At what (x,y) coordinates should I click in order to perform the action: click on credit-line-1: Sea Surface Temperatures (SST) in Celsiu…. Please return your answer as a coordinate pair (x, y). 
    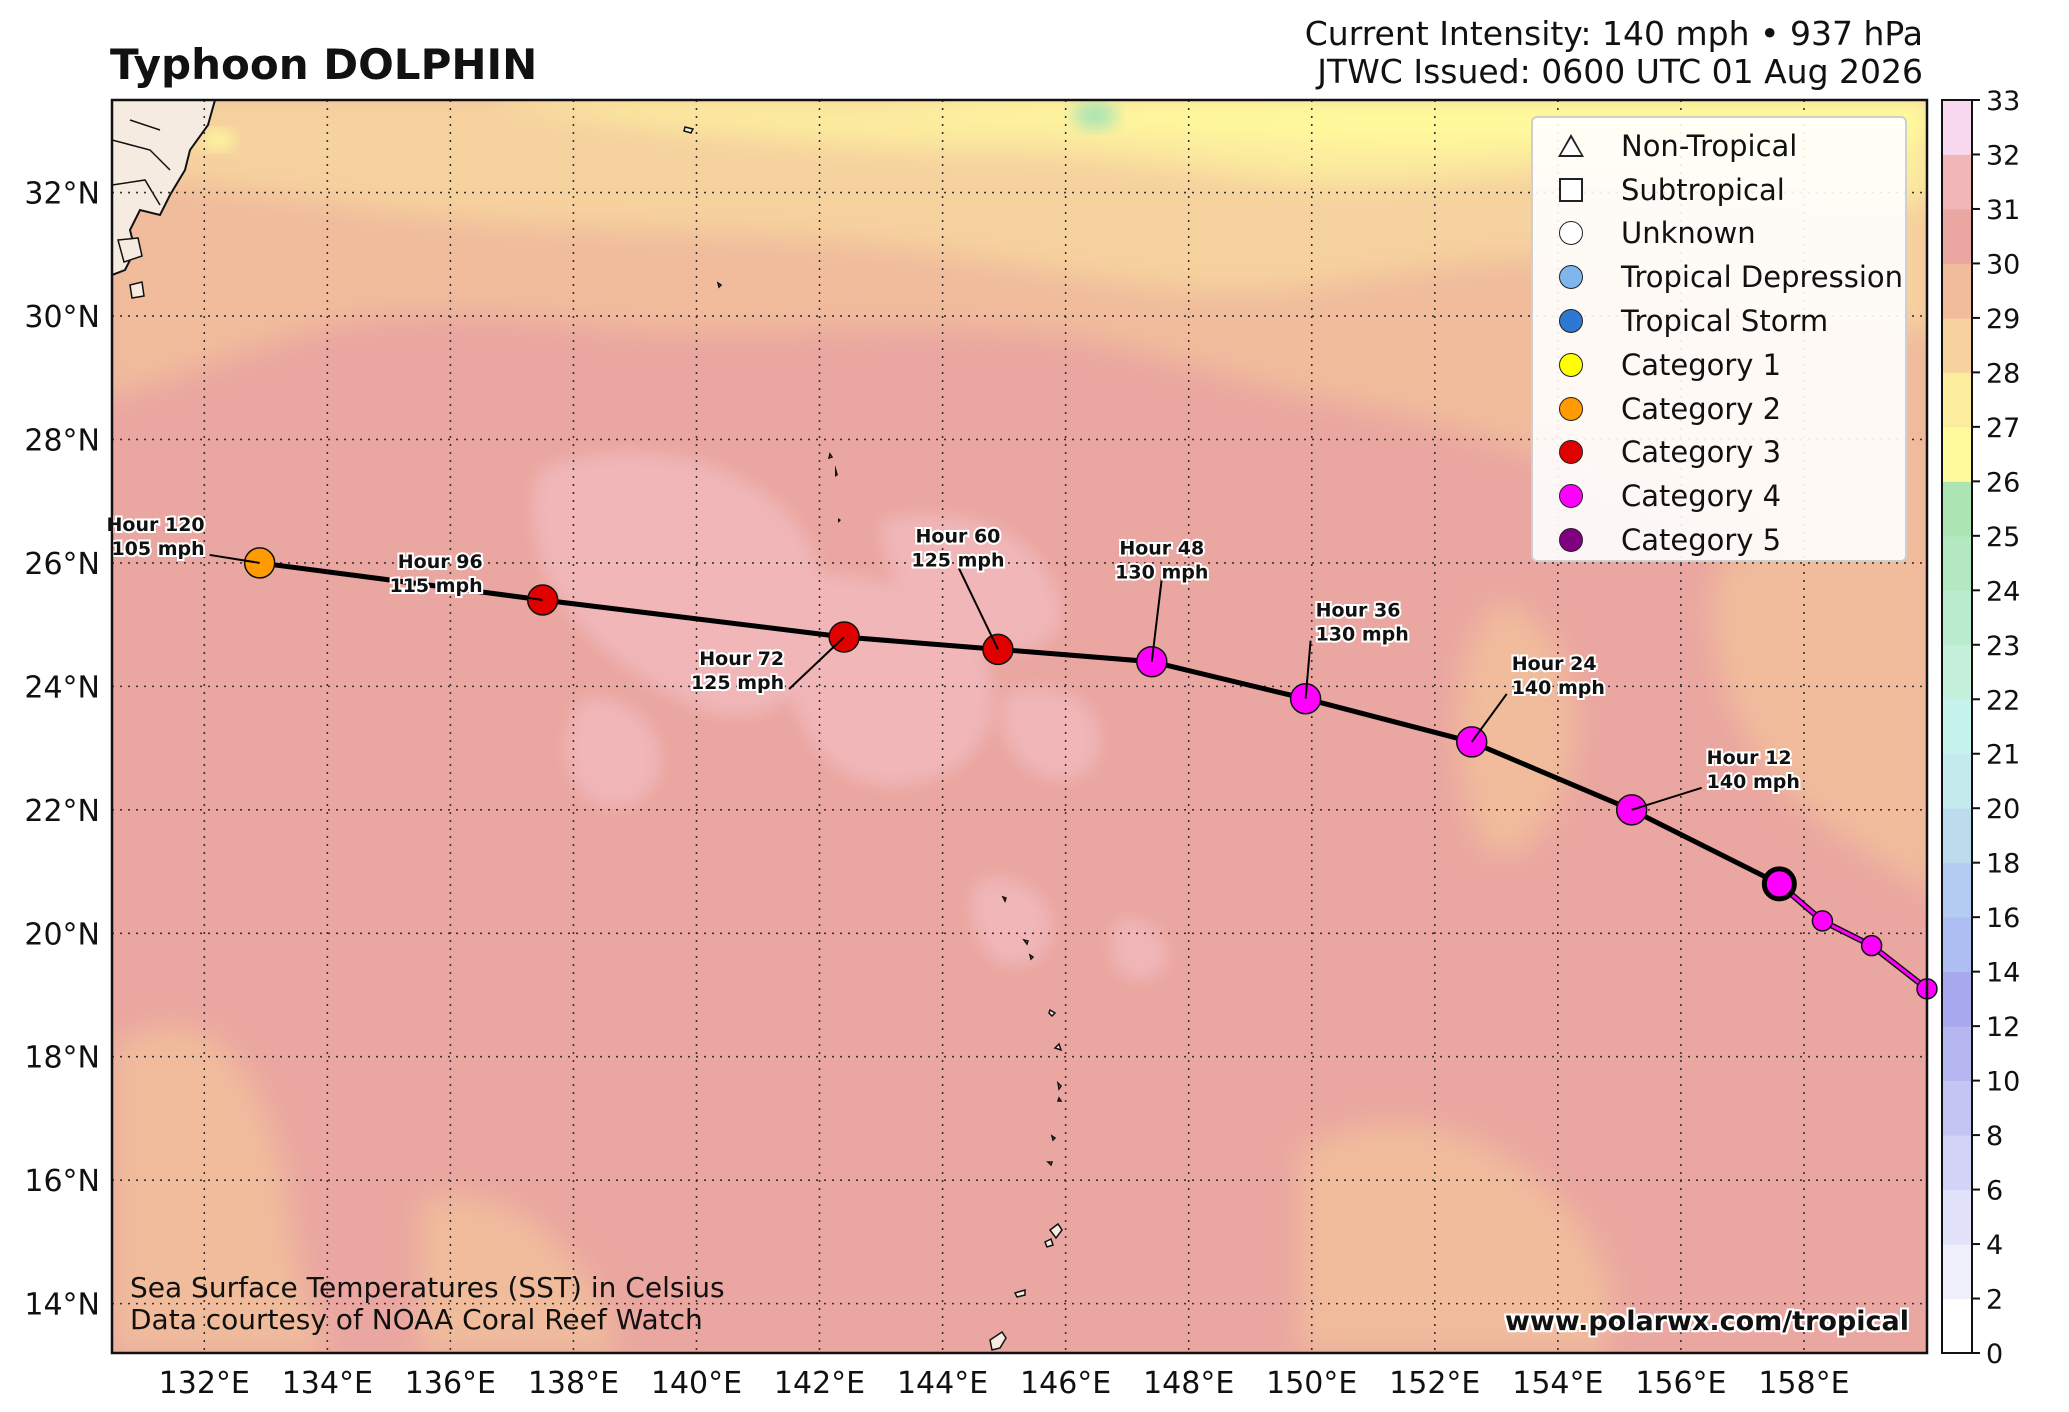
    Looking at the image, I should click on (427, 1287).